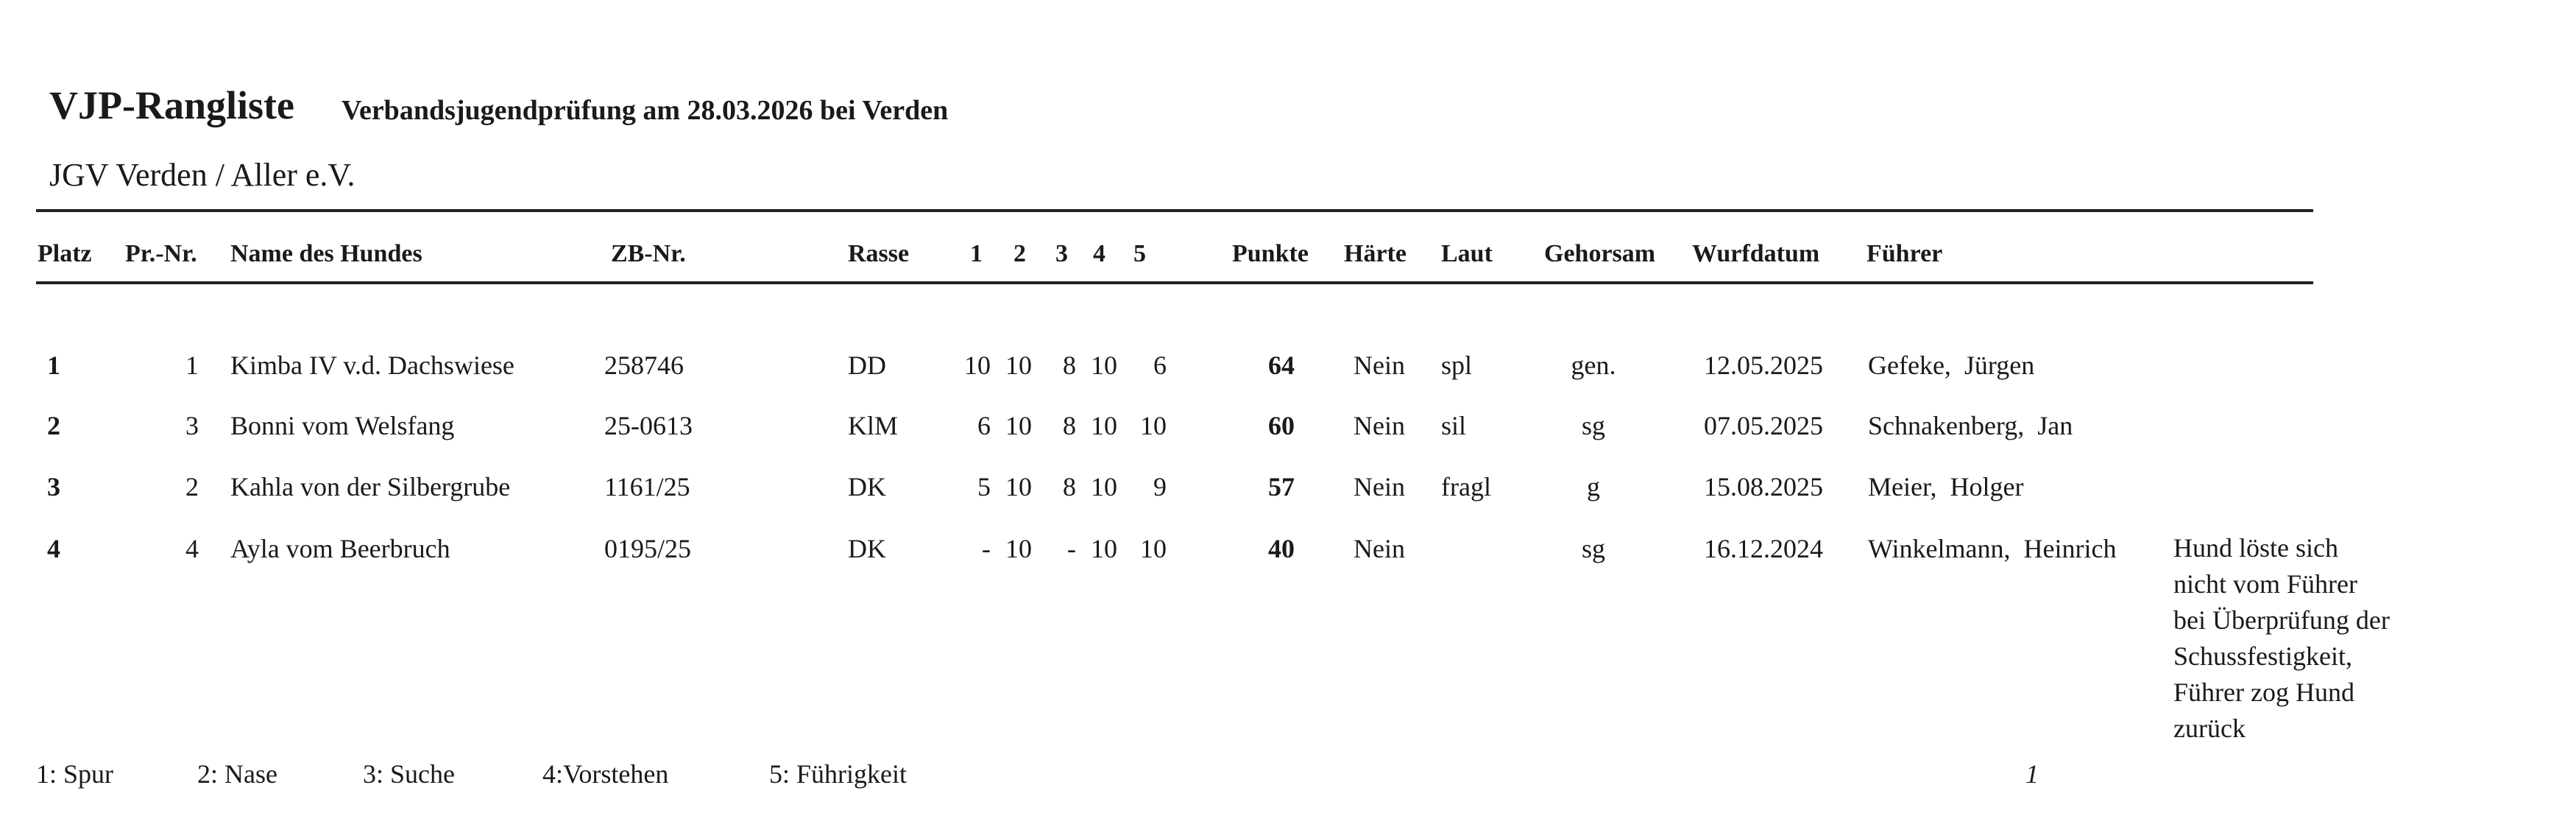 This screenshot has width=2576, height=813. Describe the element at coordinates (647, 487) in the screenshot. I see `zb-cell: 1161/25` at that location.